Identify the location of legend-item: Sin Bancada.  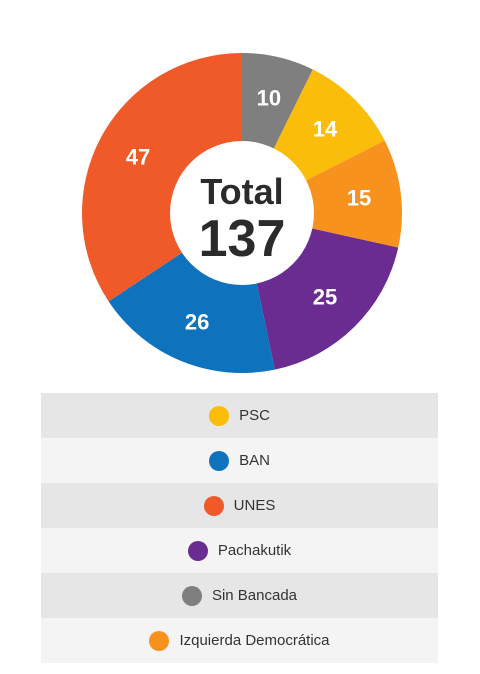
(239, 595).